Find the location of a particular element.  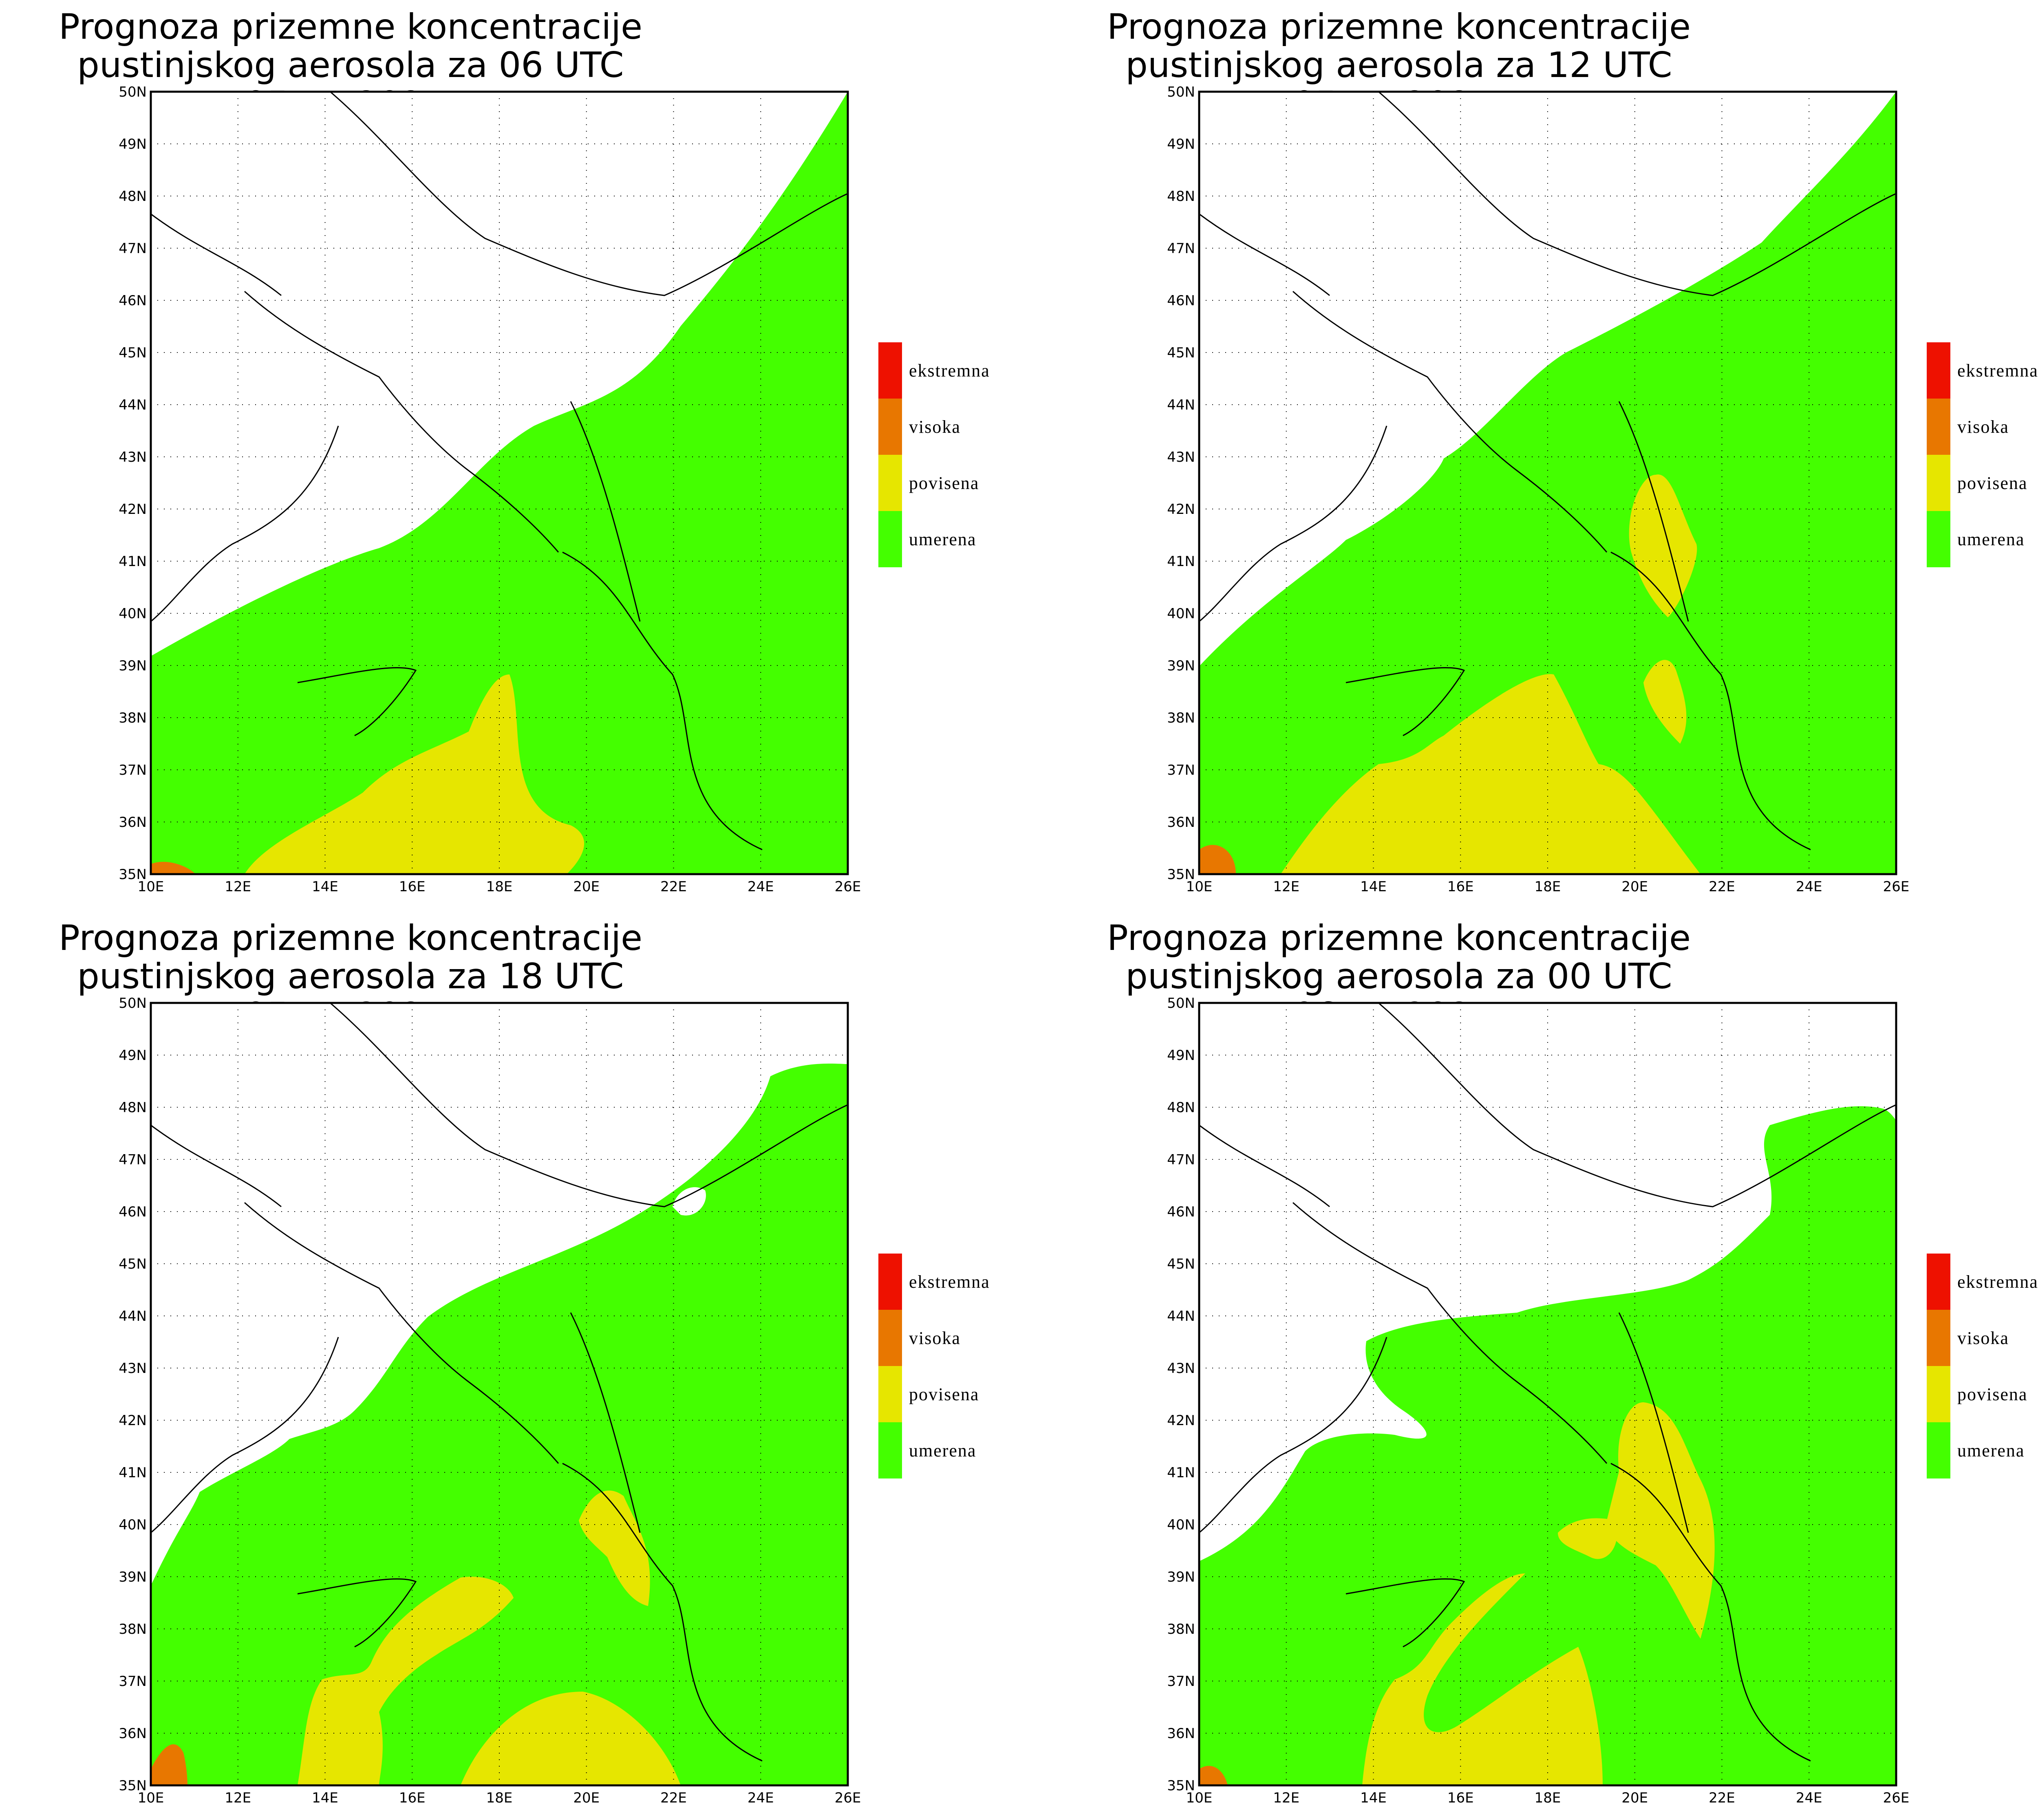

povisena-region-ionian is located at coordinates (1588, 1538).